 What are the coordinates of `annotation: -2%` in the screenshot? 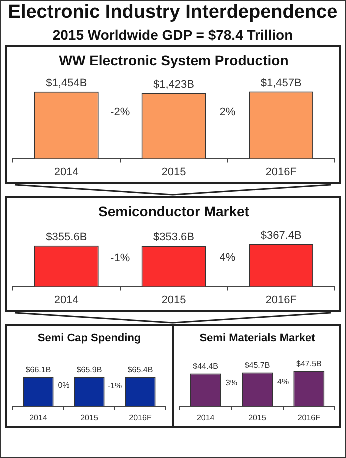 It's located at (120, 112).